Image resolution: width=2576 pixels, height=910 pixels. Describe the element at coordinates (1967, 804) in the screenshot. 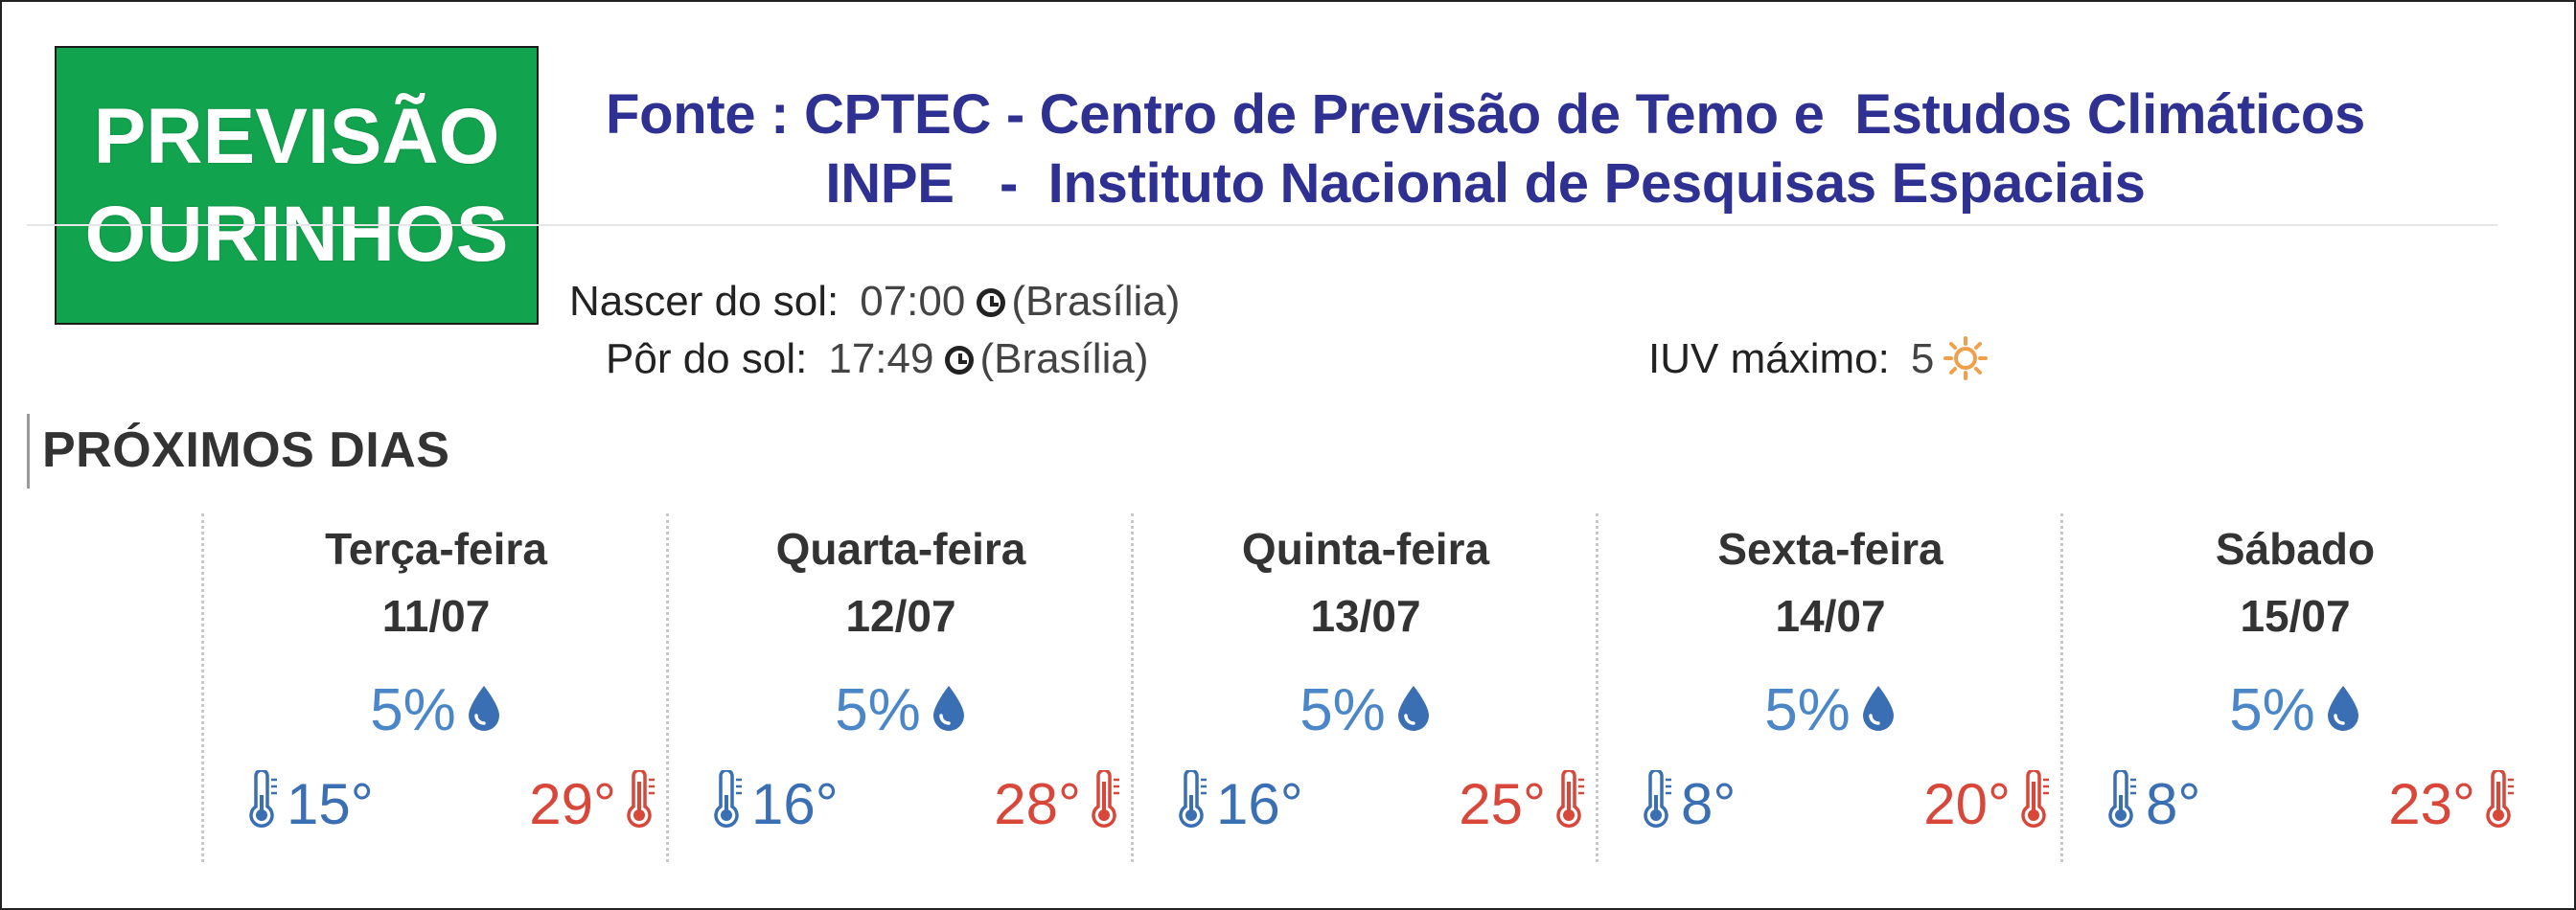

I see `max-temperature-value: 20°` at that location.